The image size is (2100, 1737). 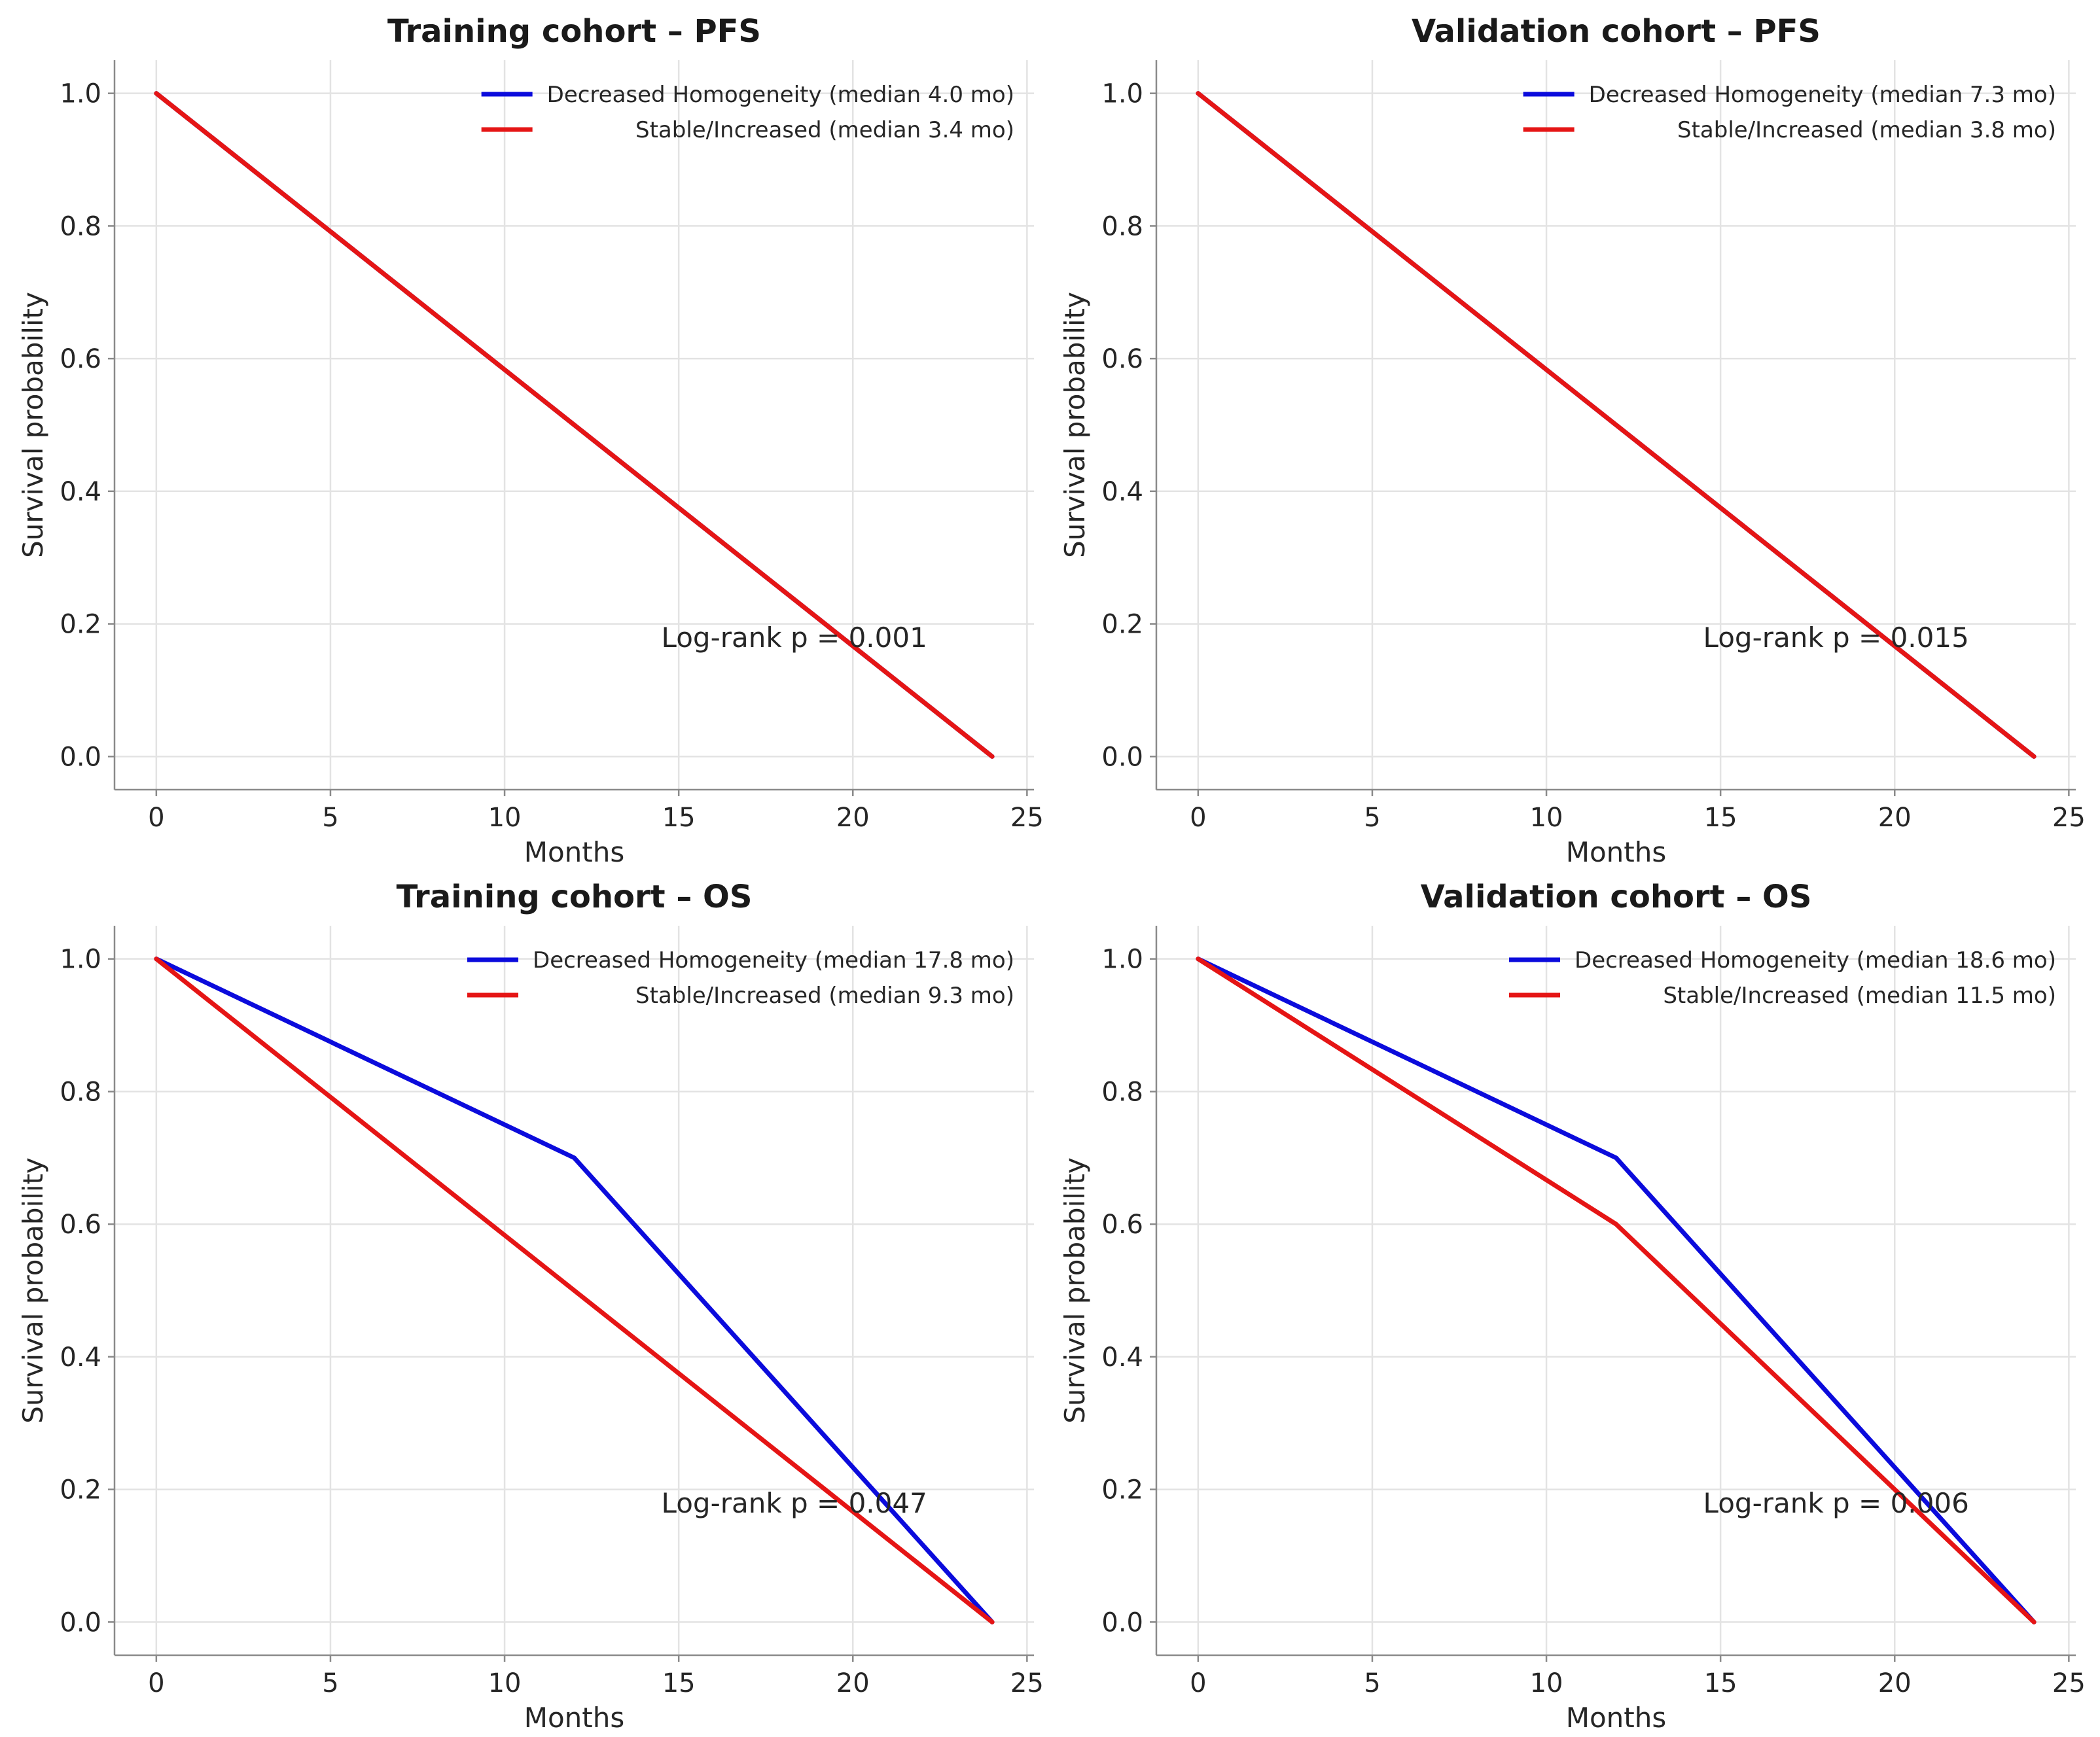 I want to click on panel-title: Training cohort – PFS, so click(x=574, y=32).